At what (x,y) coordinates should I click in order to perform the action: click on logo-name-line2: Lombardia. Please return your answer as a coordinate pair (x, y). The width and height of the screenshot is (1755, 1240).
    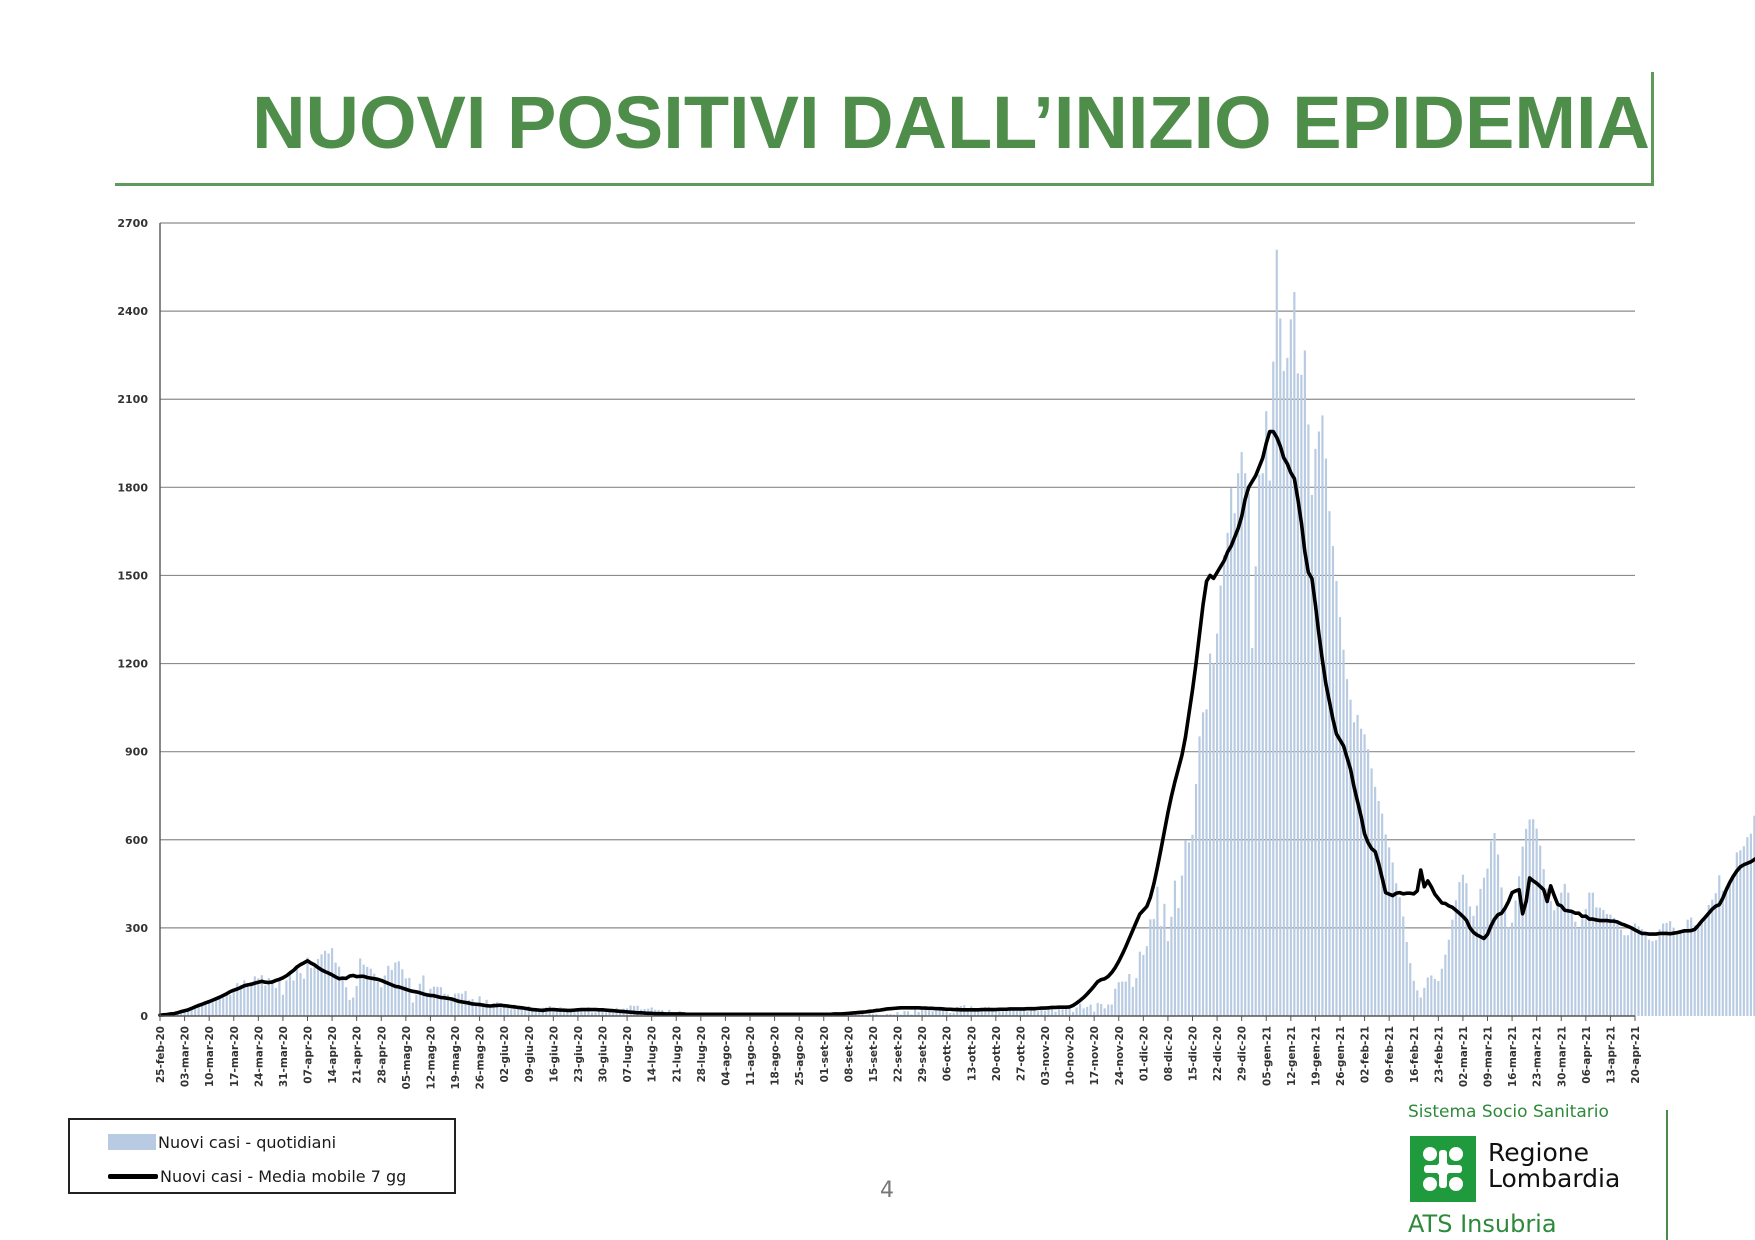
    Looking at the image, I should click on (1554, 1178).